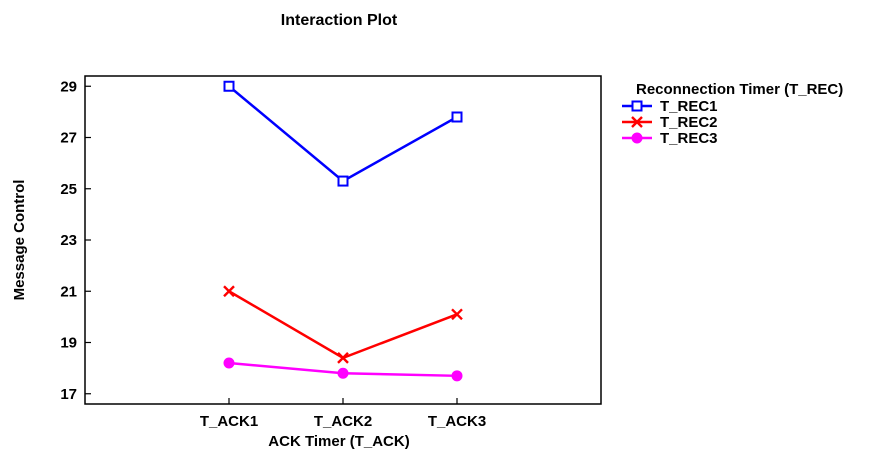  What do you see at coordinates (68, 291) in the screenshot?
I see `y-tick-label: 21` at bounding box center [68, 291].